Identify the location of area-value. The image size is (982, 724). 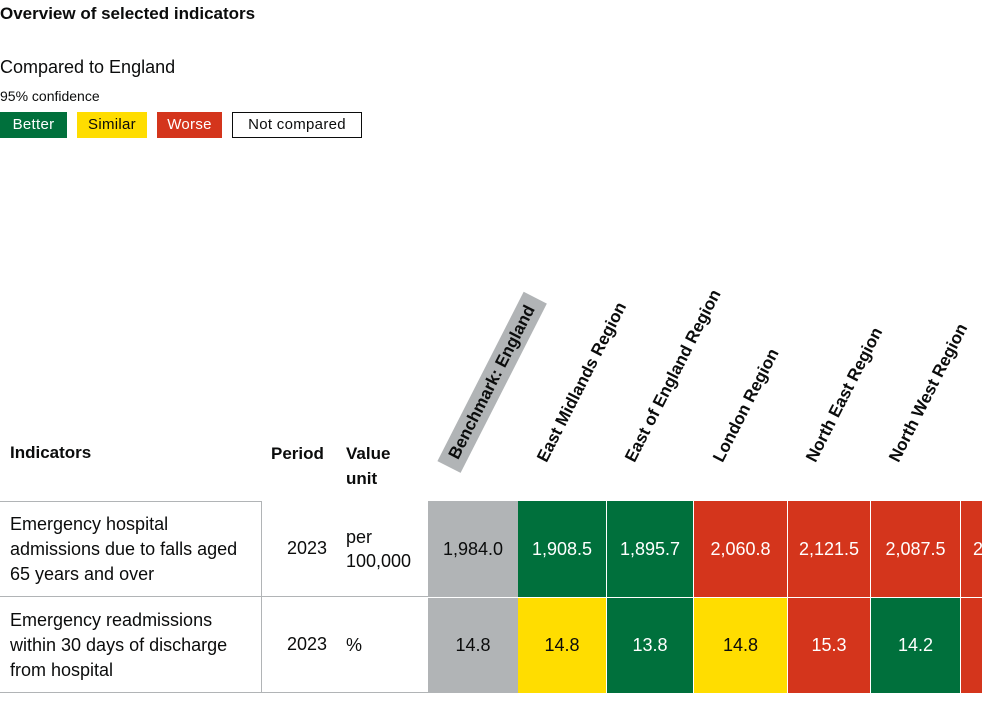
(971, 645).